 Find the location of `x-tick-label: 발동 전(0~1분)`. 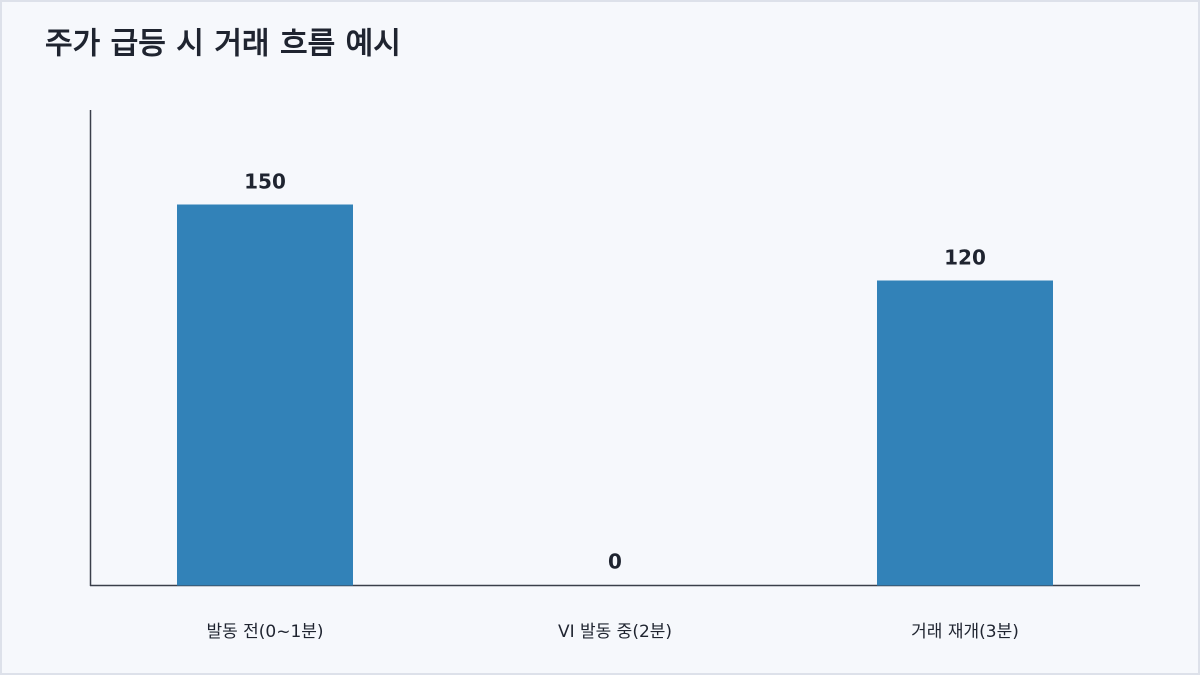

x-tick-label: 발동 전(0~1분) is located at coordinates (264, 632).